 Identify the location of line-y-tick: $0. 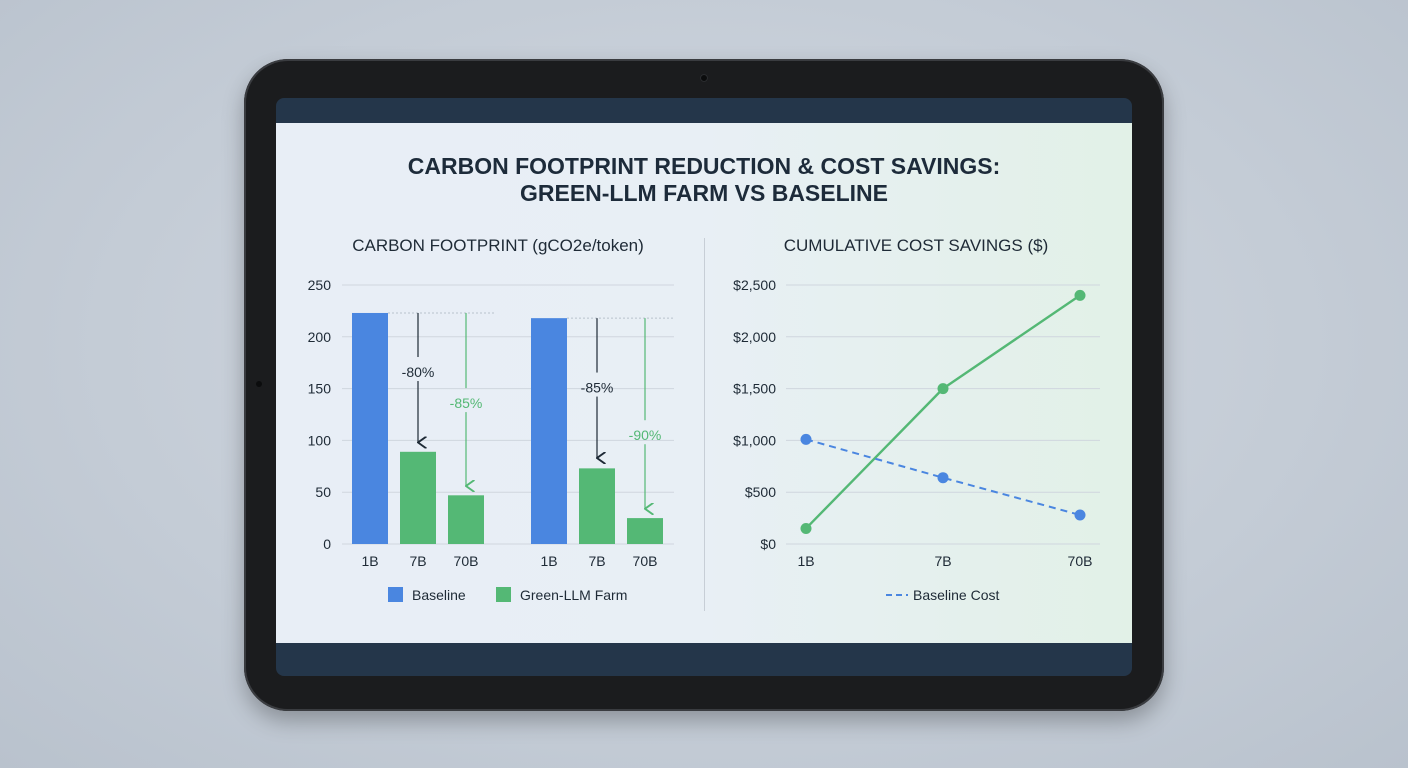
(768, 544).